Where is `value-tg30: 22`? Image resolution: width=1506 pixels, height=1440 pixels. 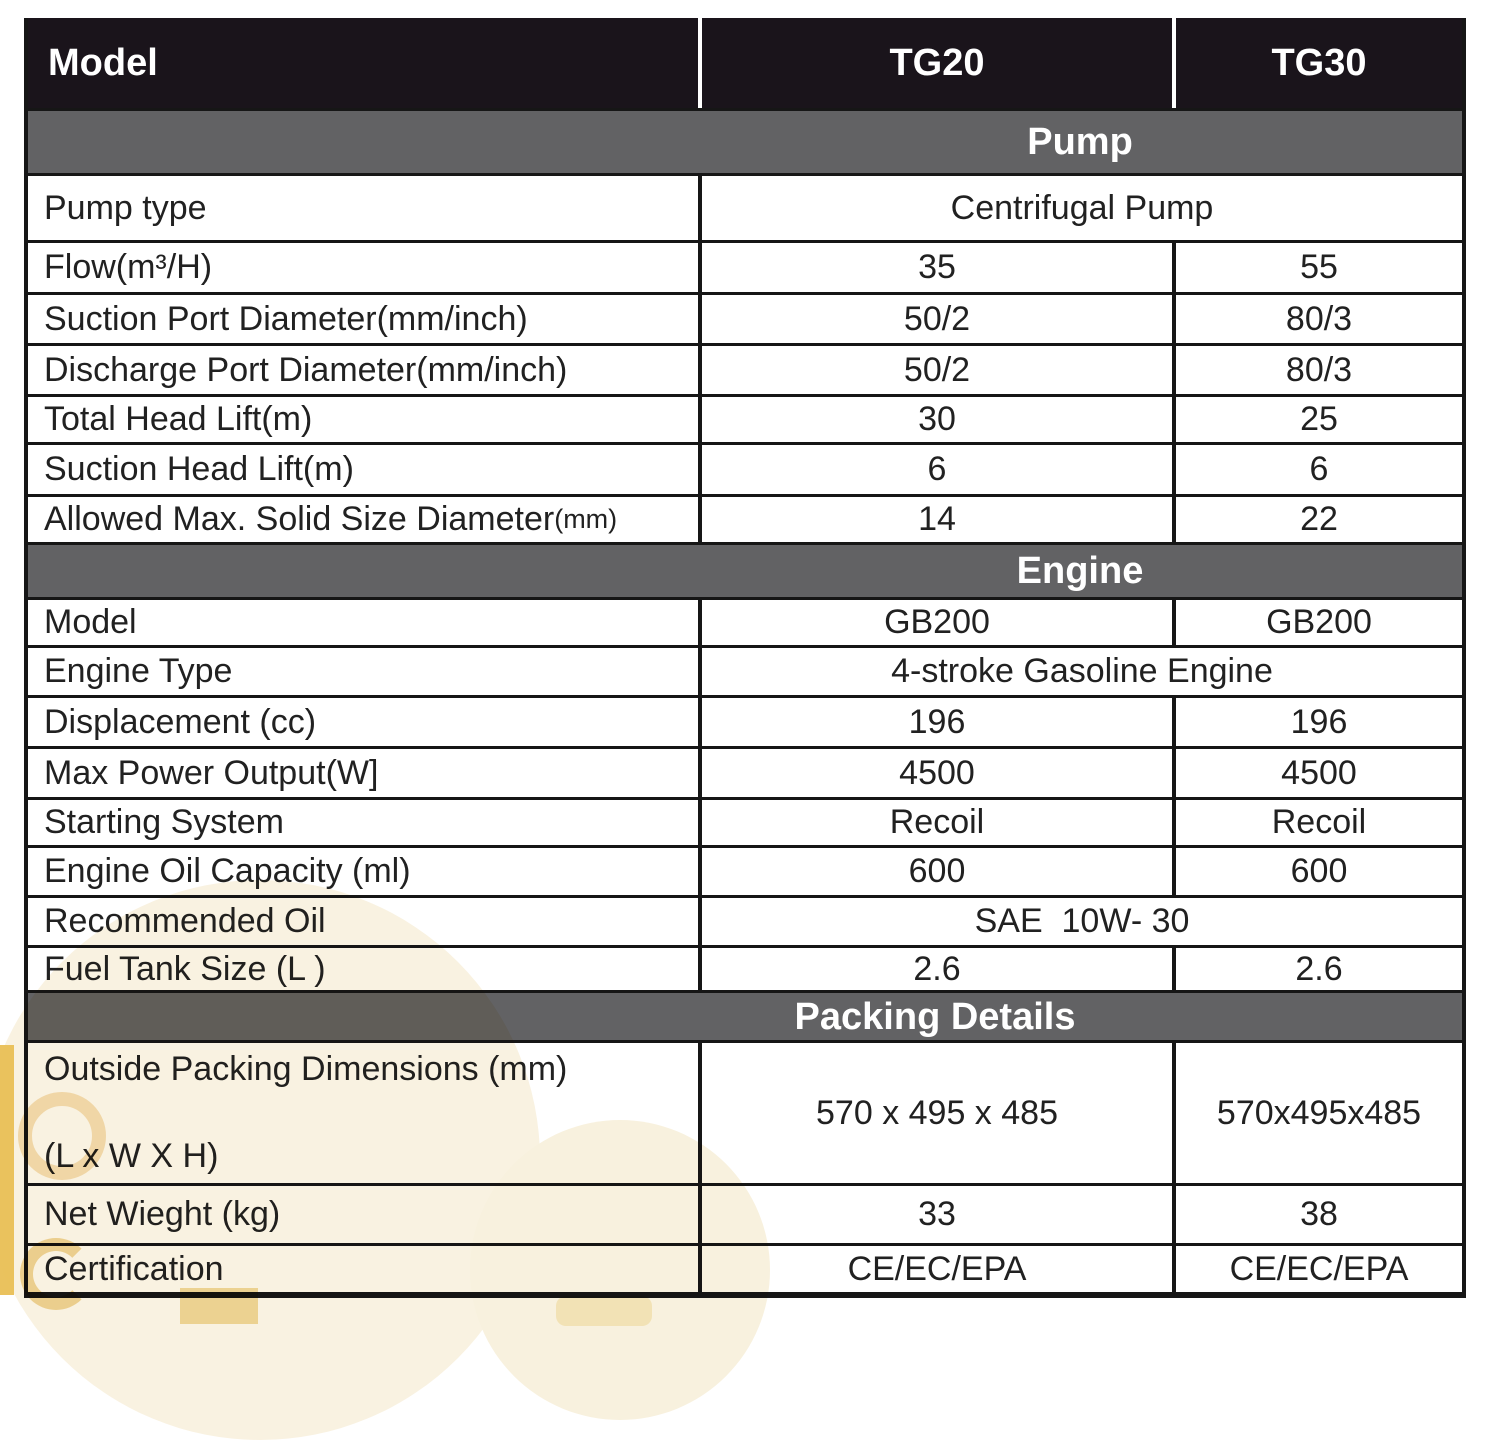
value-tg30: 22 is located at coordinates (1319, 519).